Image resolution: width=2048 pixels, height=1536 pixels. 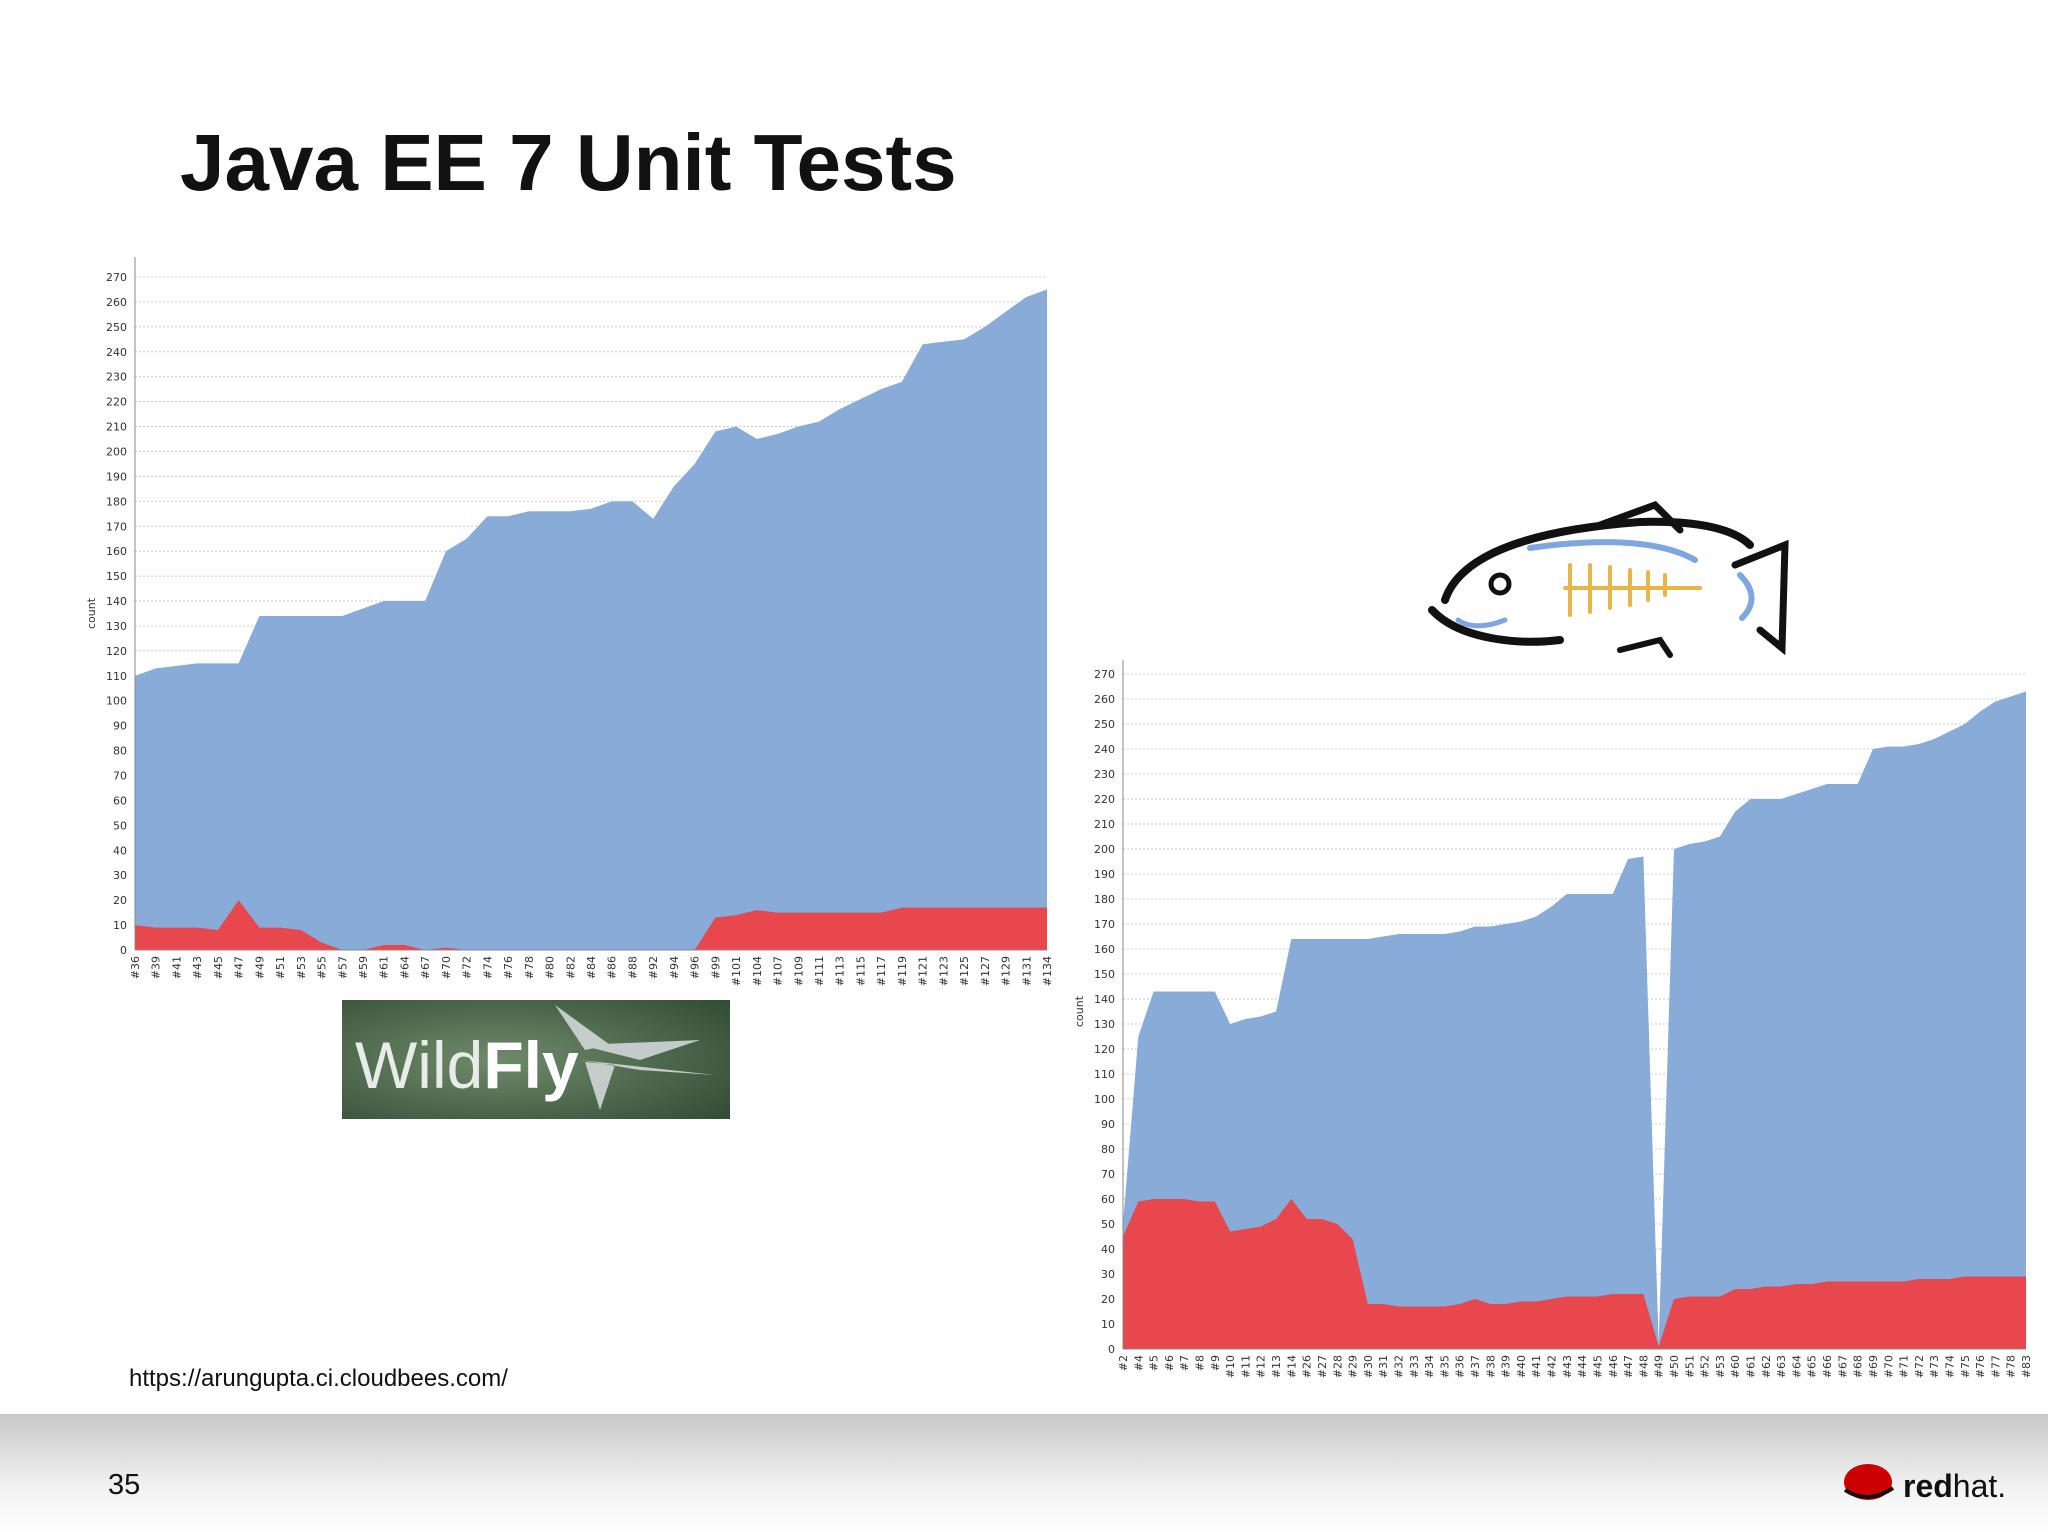 I want to click on x-tick-label: #67, so click(x=1842, y=1366).